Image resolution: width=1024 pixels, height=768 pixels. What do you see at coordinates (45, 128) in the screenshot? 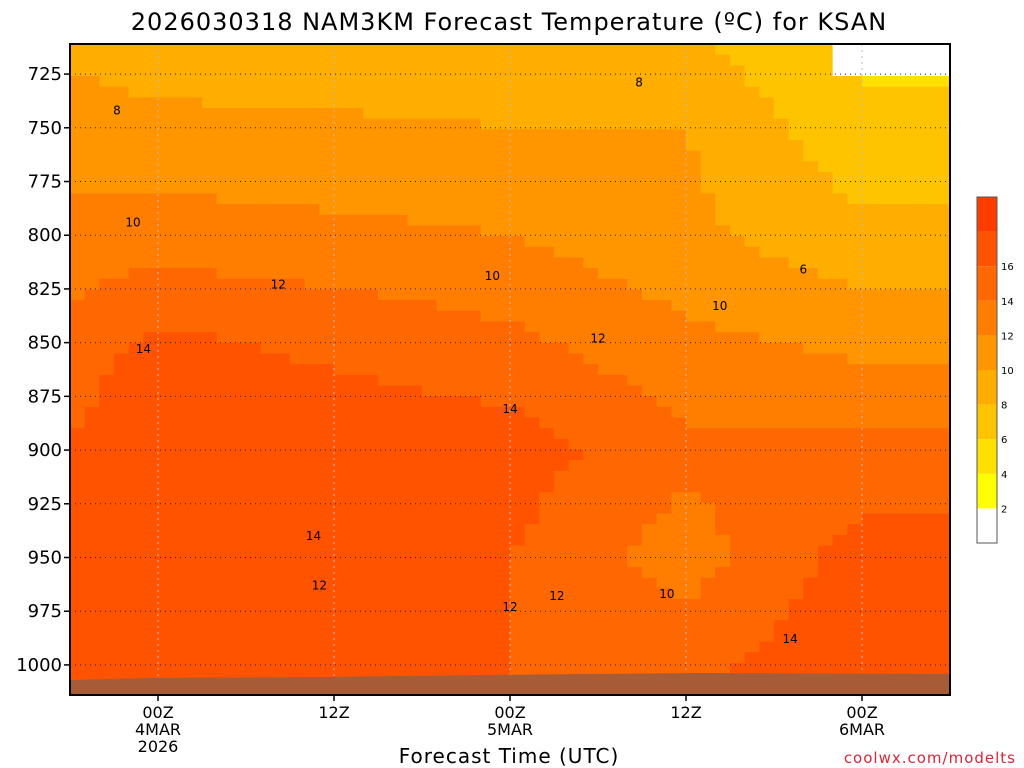
I see `y-tick-label: 750` at bounding box center [45, 128].